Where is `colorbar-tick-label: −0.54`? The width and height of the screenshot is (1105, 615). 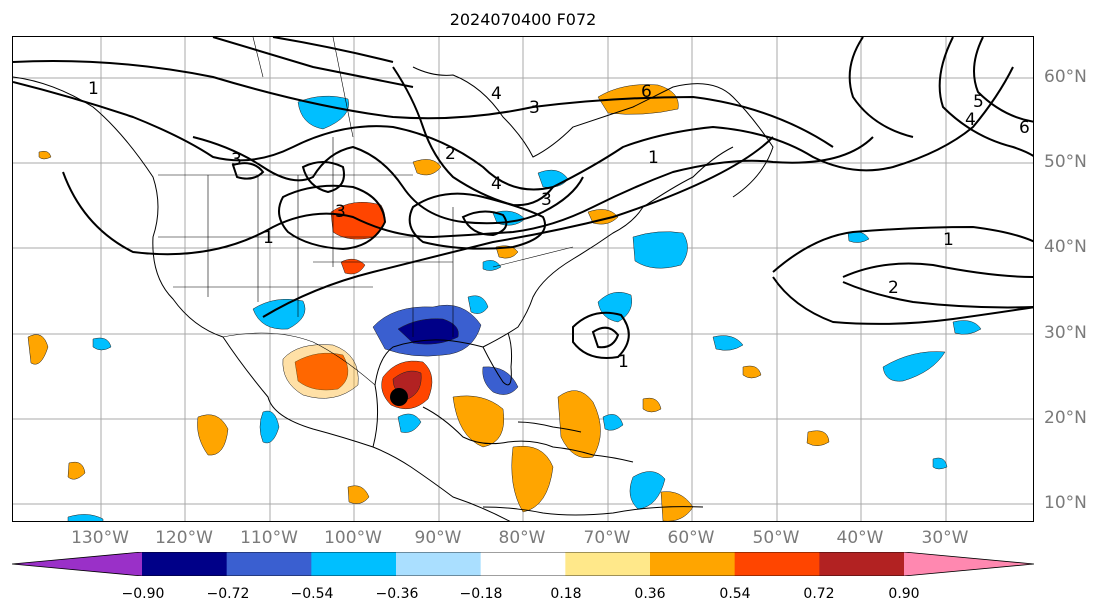 colorbar-tick-label: −0.54 is located at coordinates (312, 594).